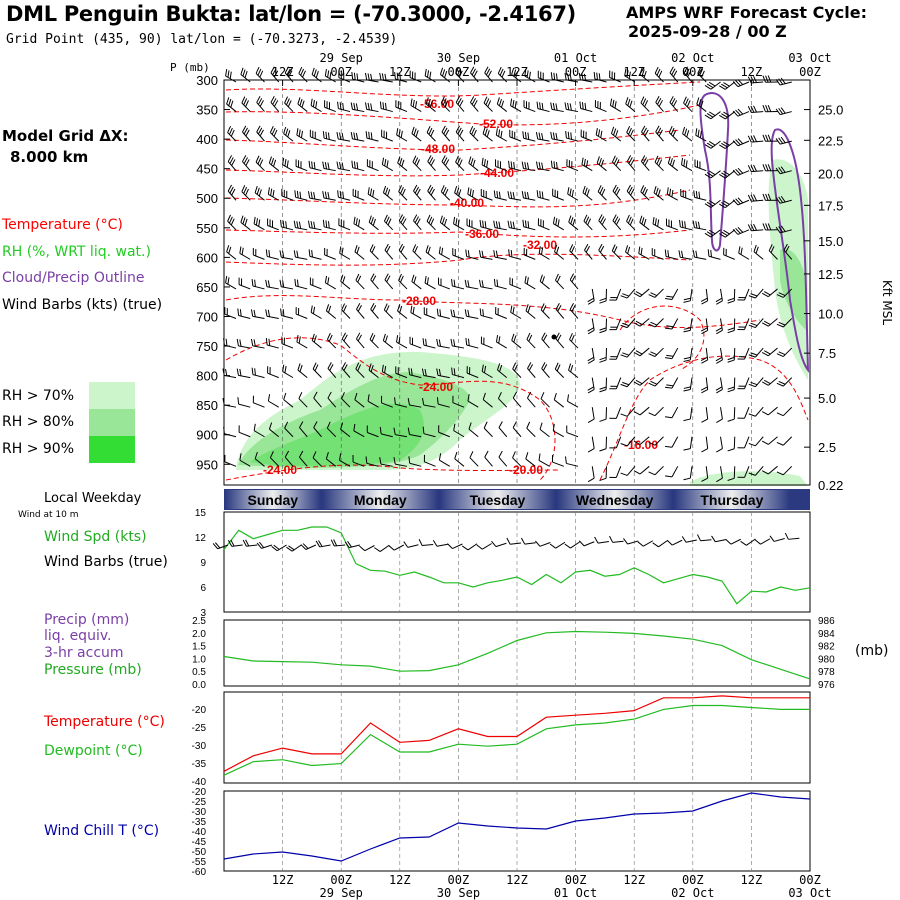  I want to click on pressure-tick-label: 900, so click(207, 435).